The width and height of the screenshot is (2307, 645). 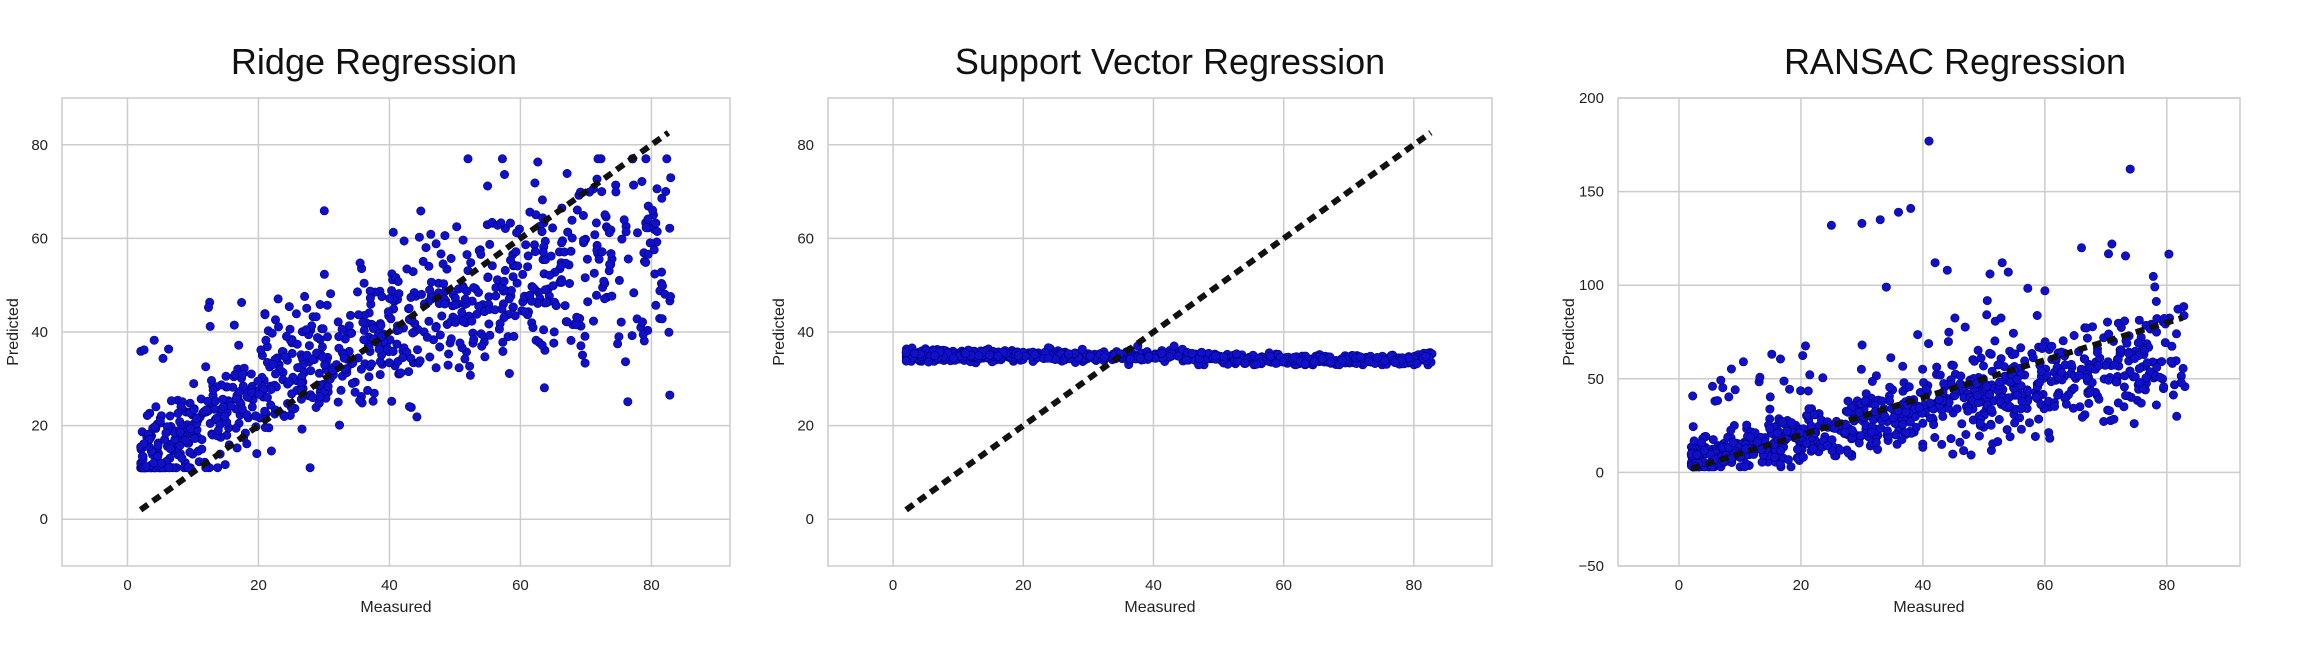 I want to click on chart-title: Ridge Regression, so click(x=374, y=61).